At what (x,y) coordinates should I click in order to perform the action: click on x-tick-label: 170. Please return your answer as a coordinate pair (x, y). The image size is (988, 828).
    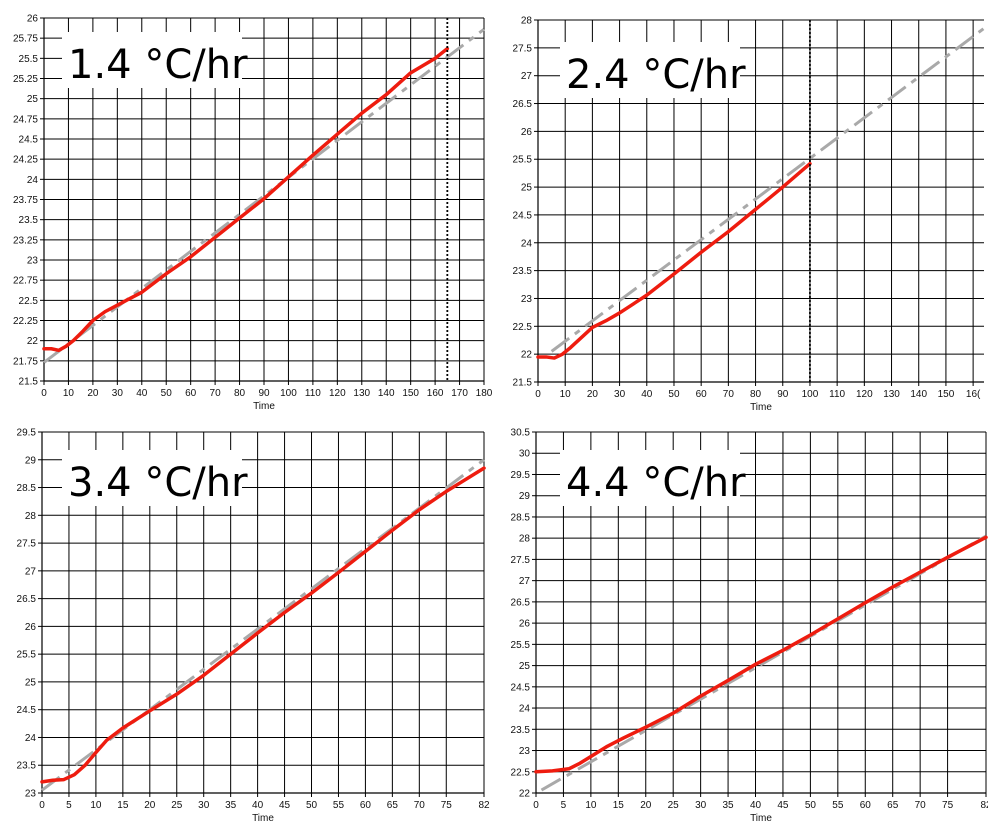
    Looking at the image, I should click on (459, 393).